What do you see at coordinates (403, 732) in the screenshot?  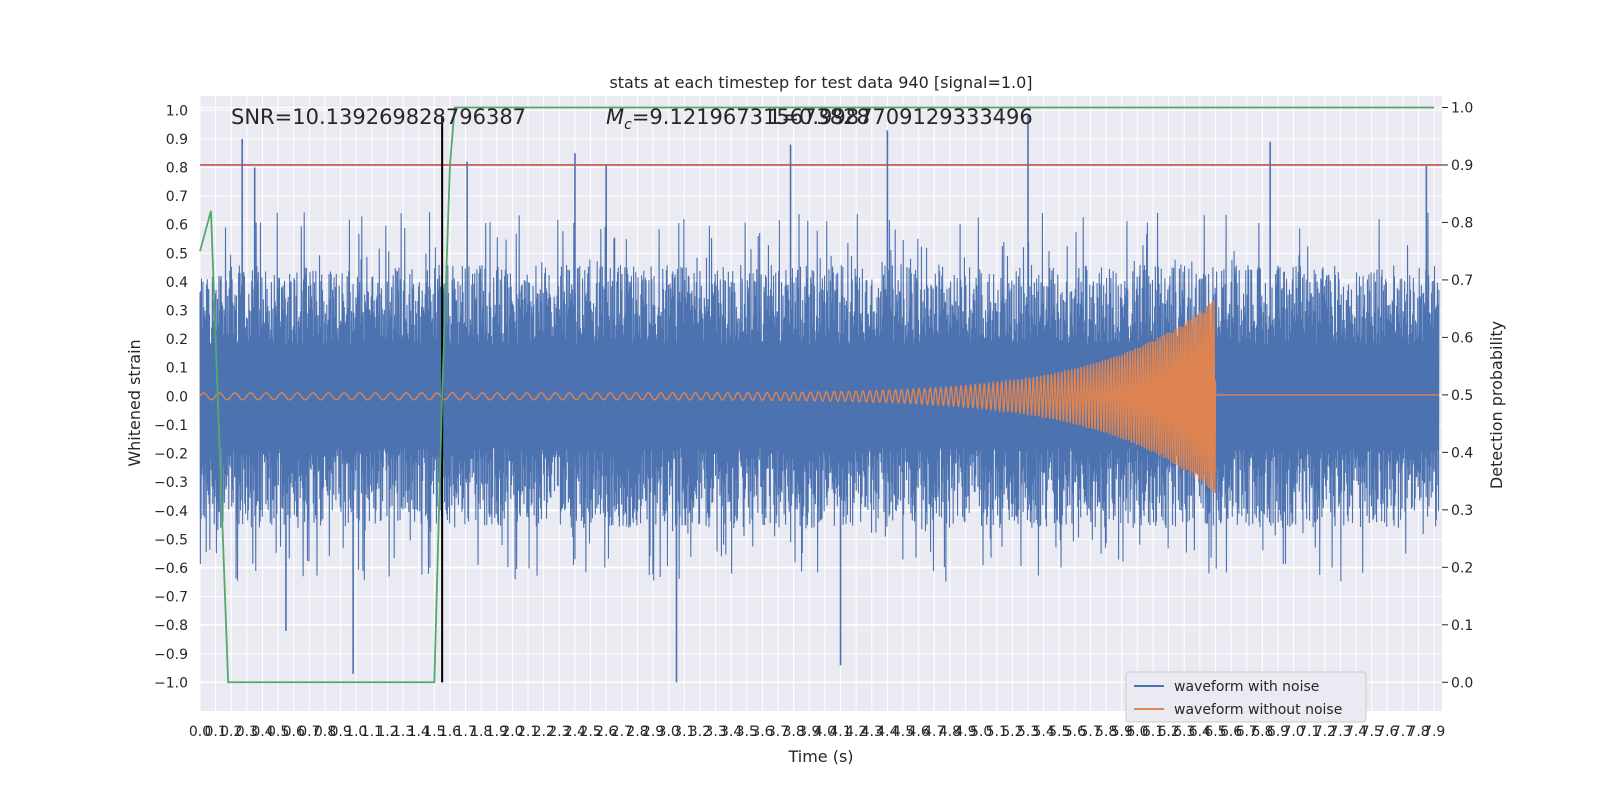 I see `x-tick-label: 1.3` at bounding box center [403, 732].